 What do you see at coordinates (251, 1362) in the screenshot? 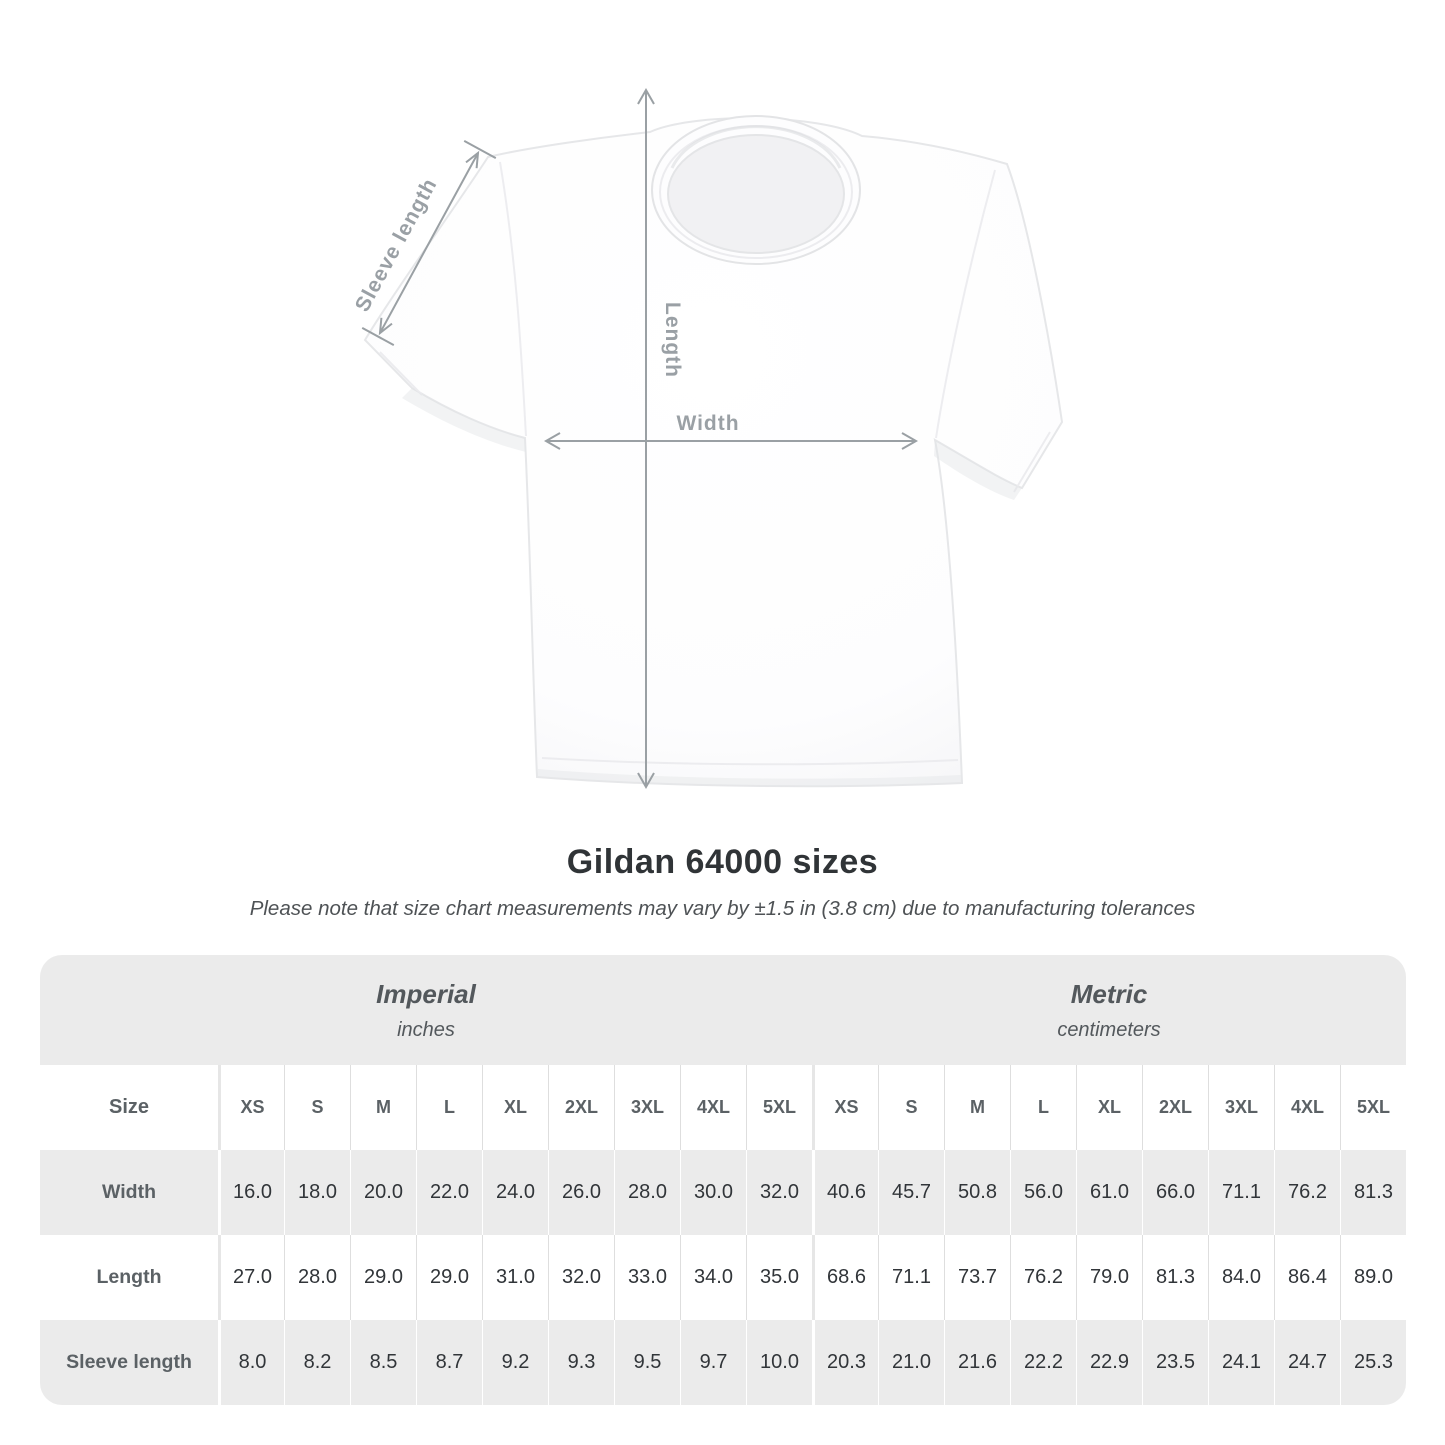
I see `table-cell: 8.0` at bounding box center [251, 1362].